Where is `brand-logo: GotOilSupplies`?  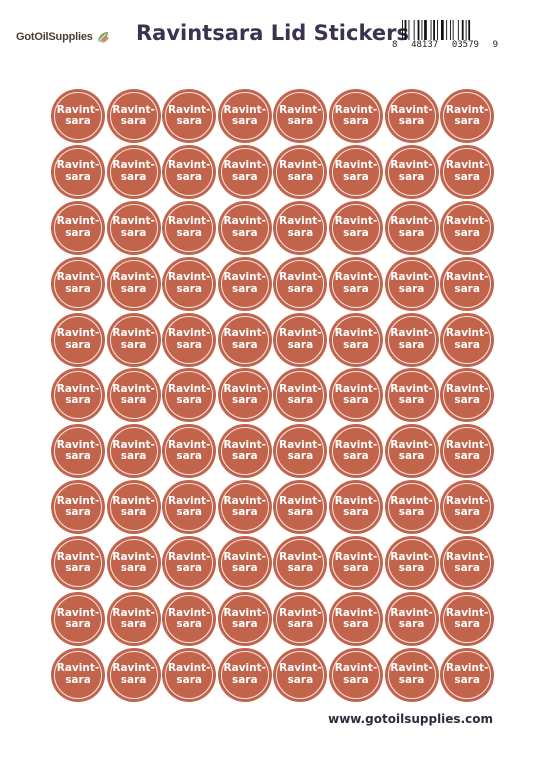
brand-logo: GotOilSupplies is located at coordinates (63, 37).